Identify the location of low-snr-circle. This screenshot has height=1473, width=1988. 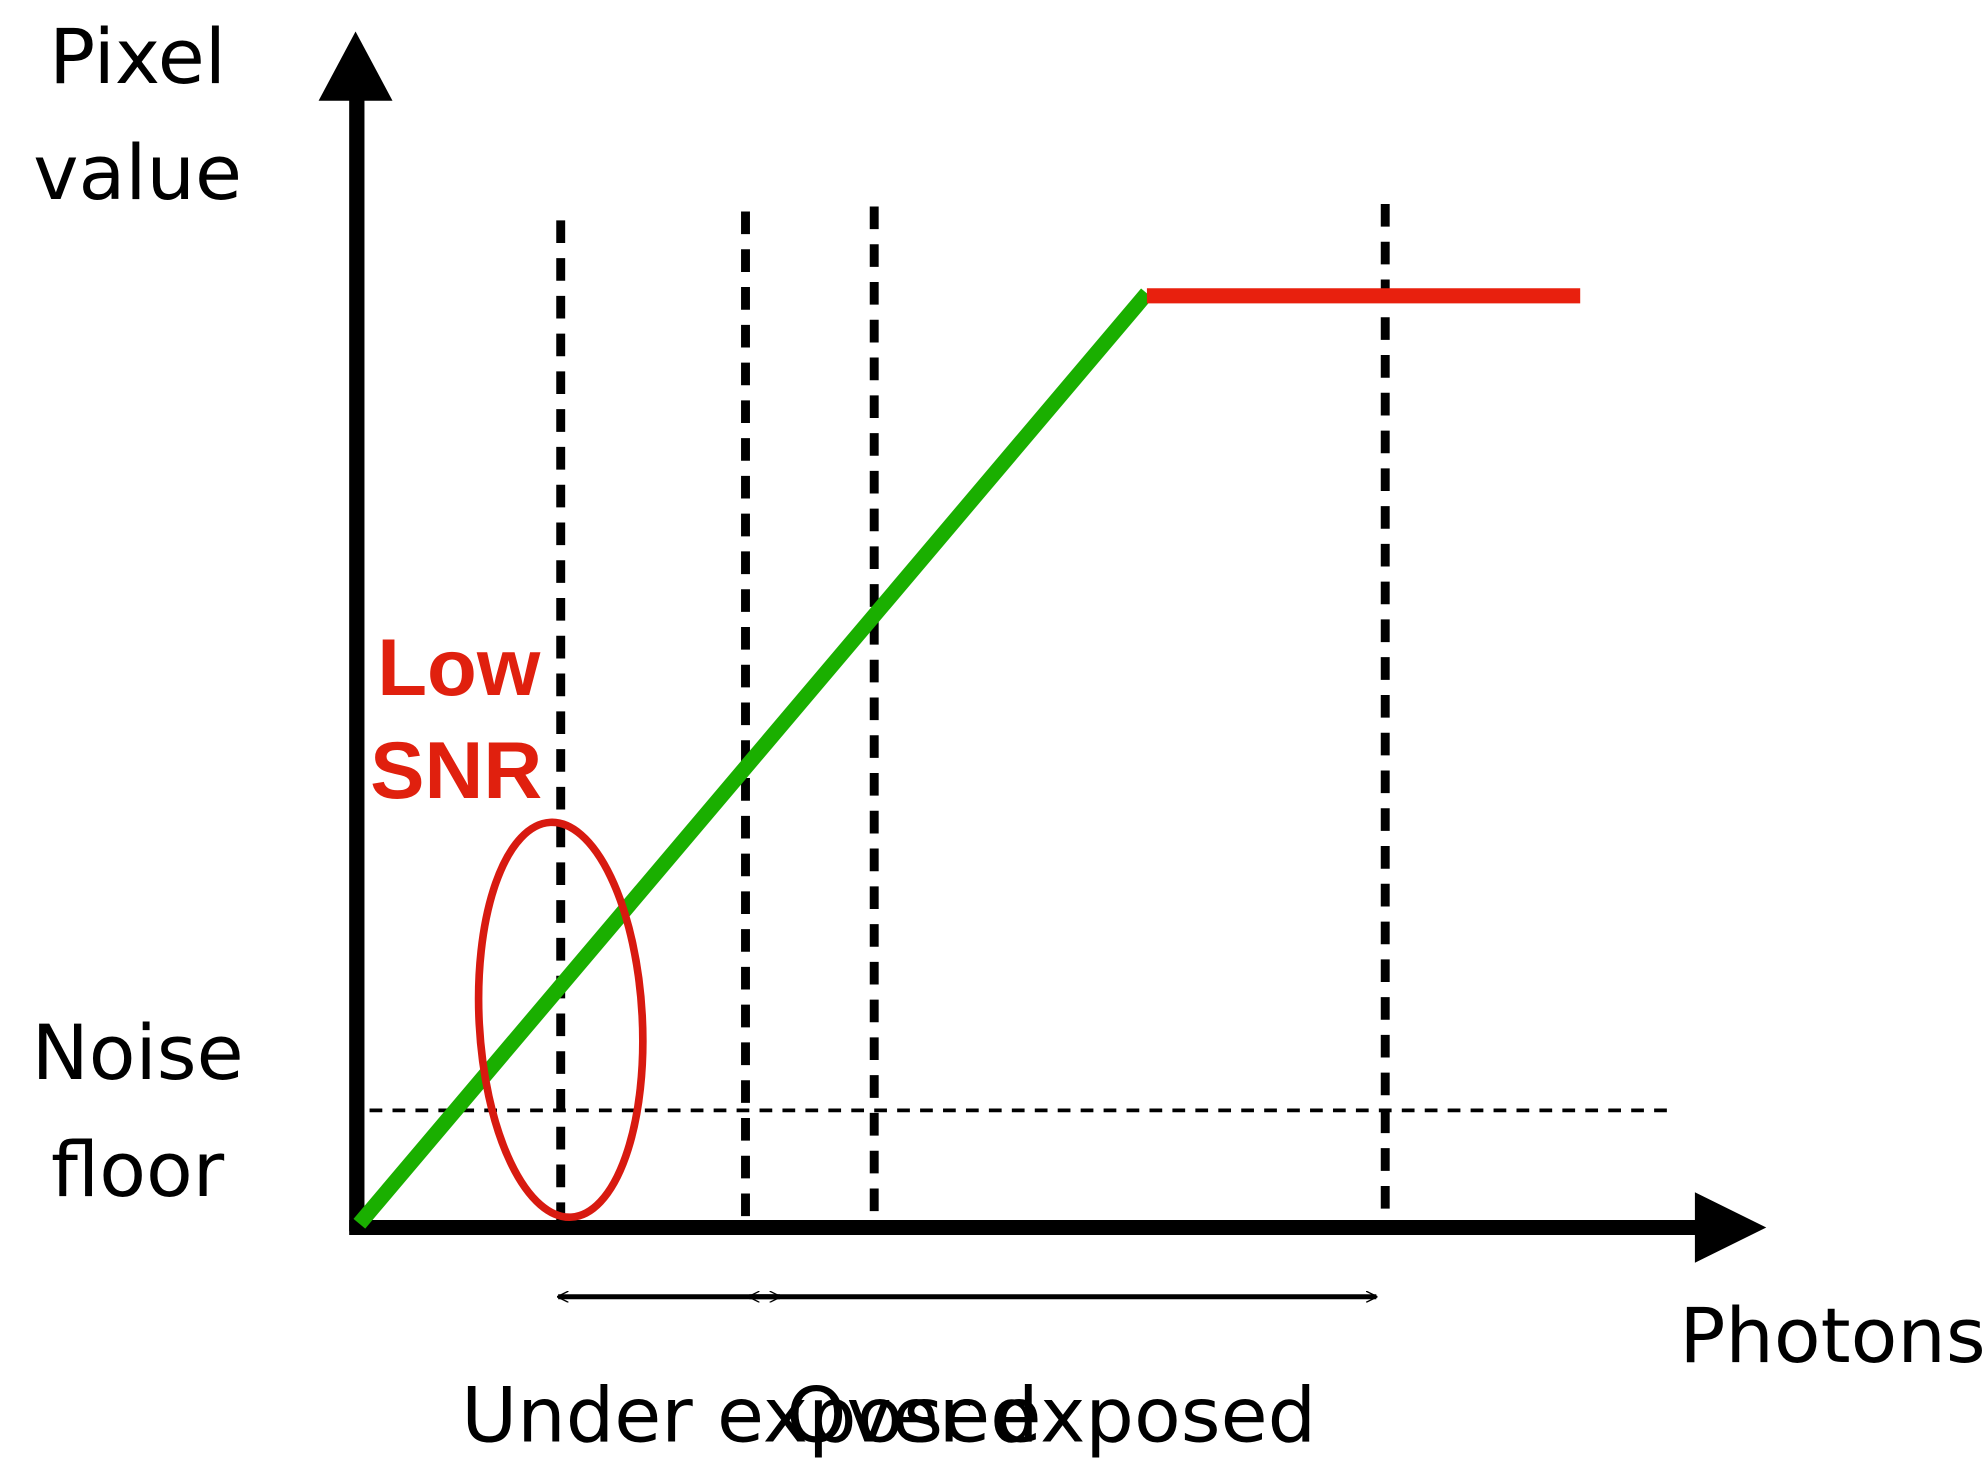
(560, 1019).